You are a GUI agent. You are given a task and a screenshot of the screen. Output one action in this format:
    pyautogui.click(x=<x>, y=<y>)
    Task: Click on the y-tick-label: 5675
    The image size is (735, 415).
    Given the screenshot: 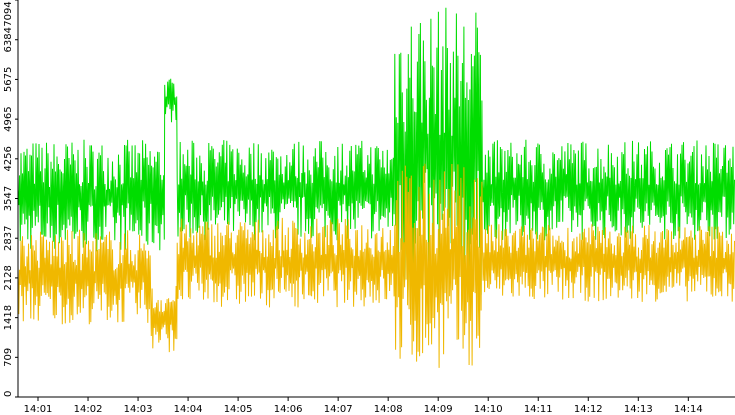 What is the action you would take?
    pyautogui.click(x=8, y=79)
    